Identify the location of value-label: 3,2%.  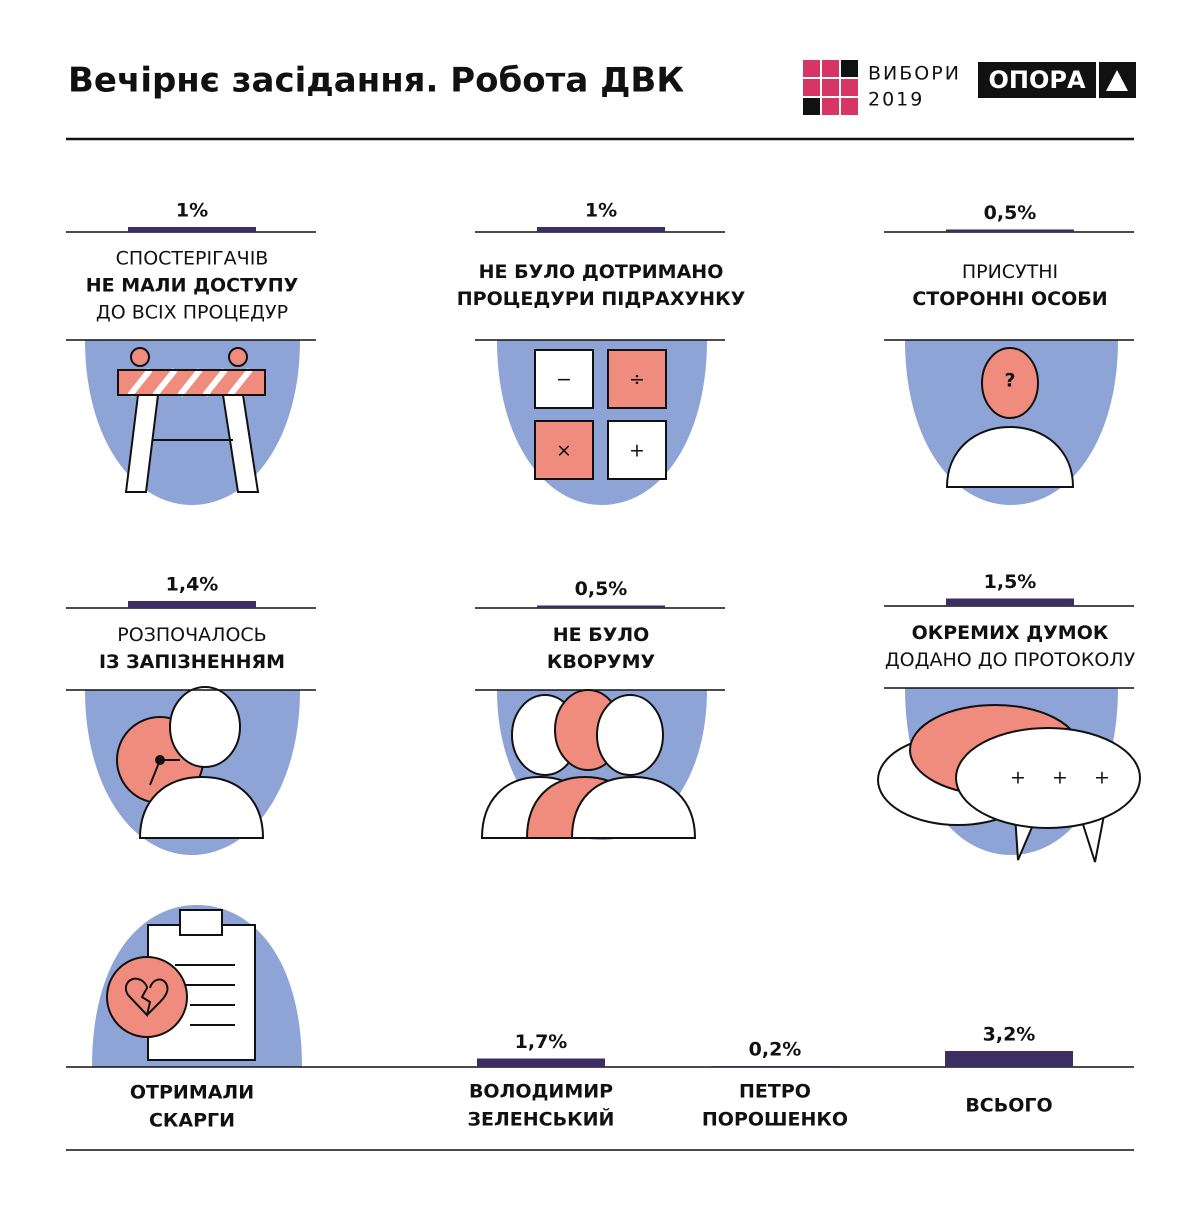
(1009, 1035).